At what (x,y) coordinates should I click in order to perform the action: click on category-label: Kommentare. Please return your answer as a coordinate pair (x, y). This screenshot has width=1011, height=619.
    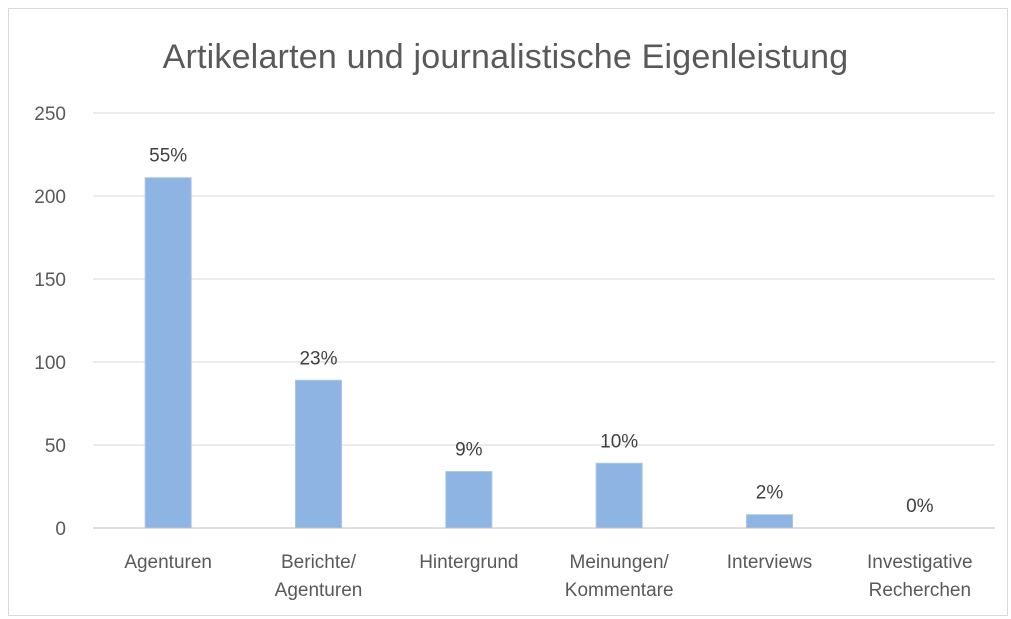
    Looking at the image, I should click on (619, 590).